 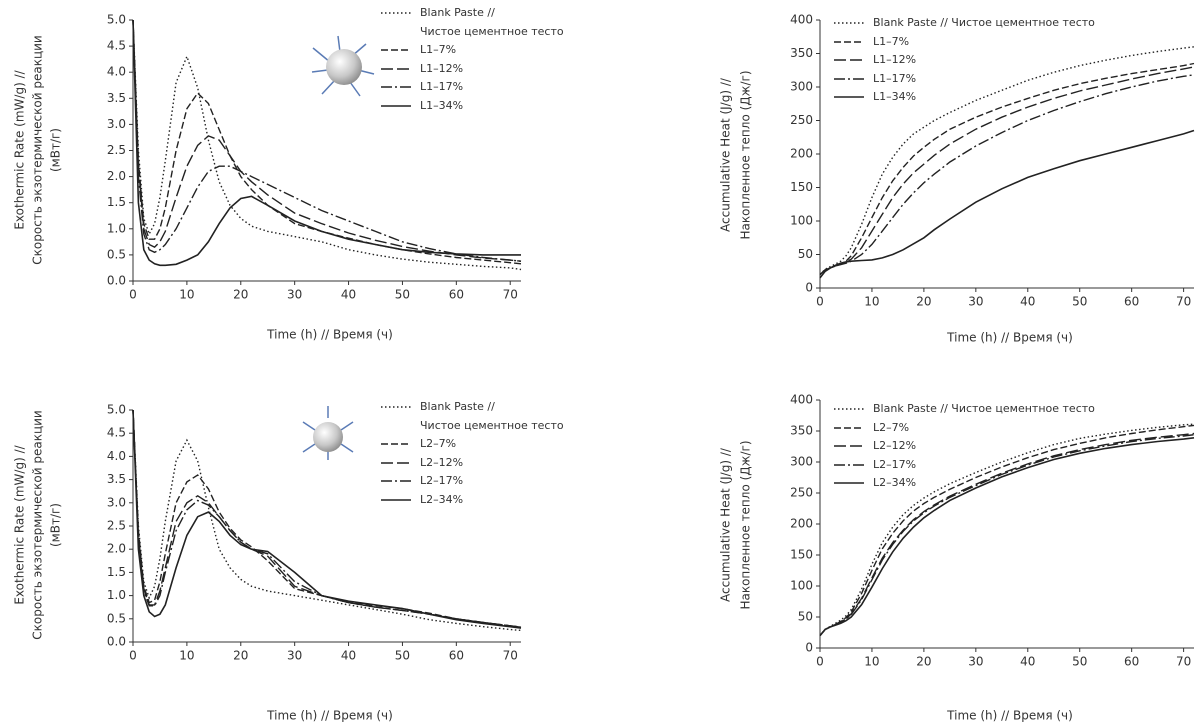 What do you see at coordinates (805, 617) in the screenshot?
I see `y-tick-label: 50` at bounding box center [805, 617].